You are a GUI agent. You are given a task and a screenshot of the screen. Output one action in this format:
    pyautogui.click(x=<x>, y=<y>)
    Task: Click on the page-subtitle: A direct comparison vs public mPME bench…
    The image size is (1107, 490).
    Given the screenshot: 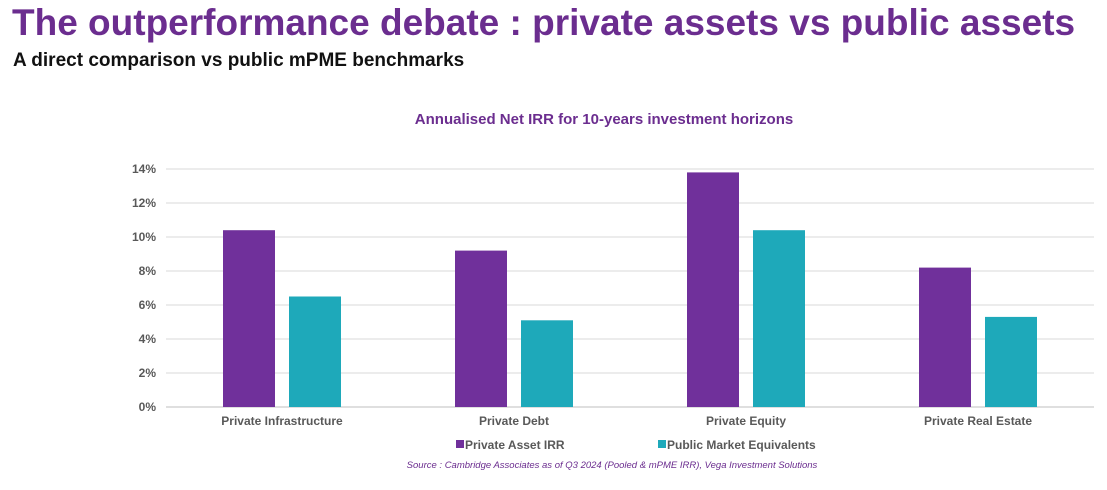 What is the action you would take?
    pyautogui.click(x=239, y=60)
    